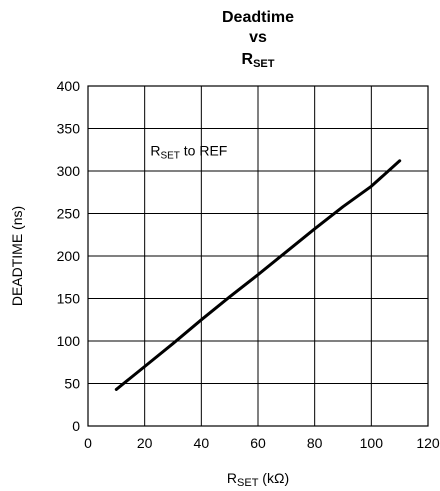  Describe the element at coordinates (72, 384) in the screenshot. I see `y-tick-label-1: 50` at that location.